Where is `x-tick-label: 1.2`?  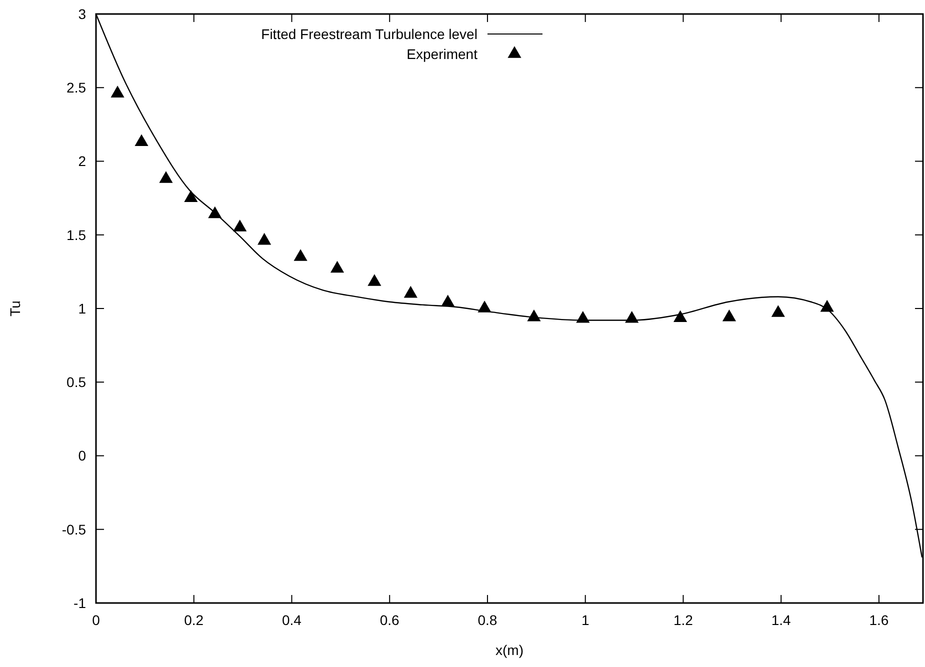 x-tick-label: 1.2 is located at coordinates (683, 620).